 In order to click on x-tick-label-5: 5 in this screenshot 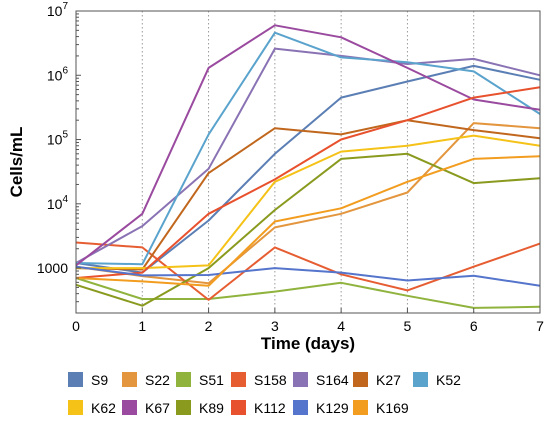, I will do `click(408, 326)`.